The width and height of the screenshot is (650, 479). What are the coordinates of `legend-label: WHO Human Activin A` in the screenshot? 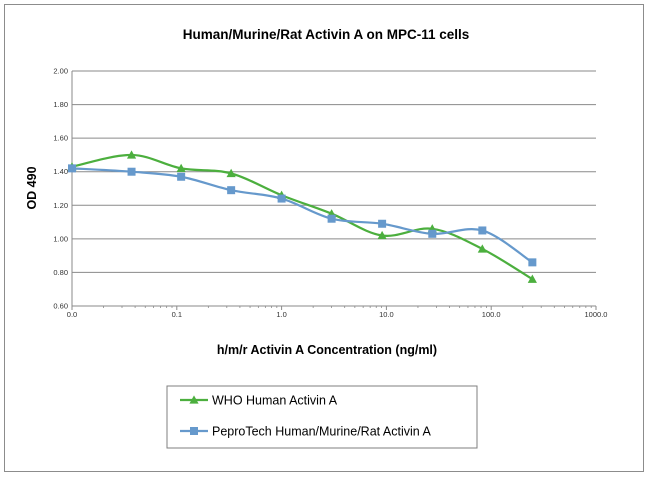 It's located at (275, 401).